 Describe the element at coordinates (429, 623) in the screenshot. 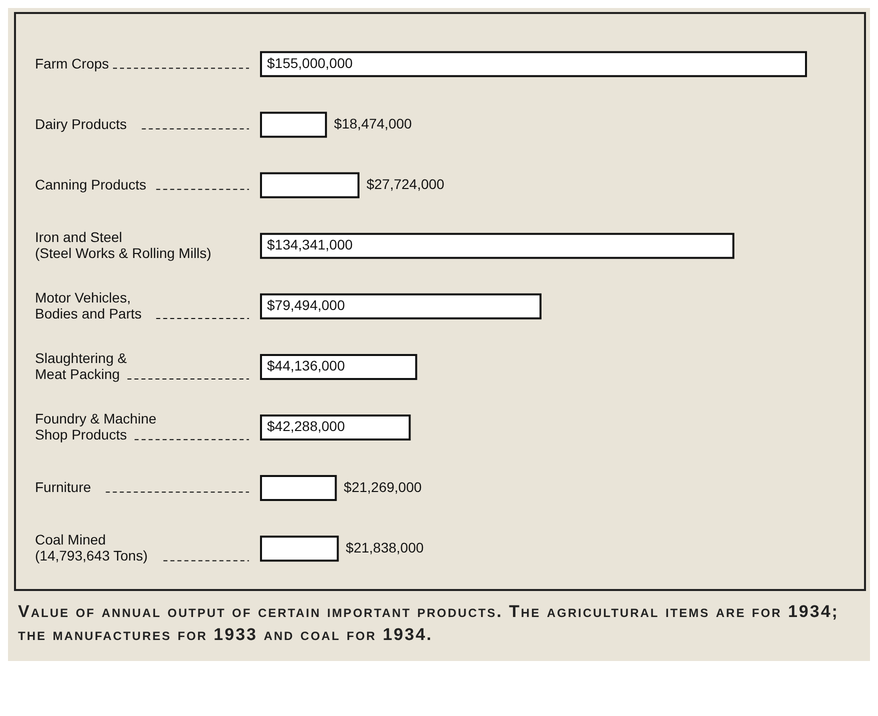

I see `text: Value of annual output of certain important products. The agricultural items are for 1934; the manufactures for 1933 and coal for 1934.` at that location.